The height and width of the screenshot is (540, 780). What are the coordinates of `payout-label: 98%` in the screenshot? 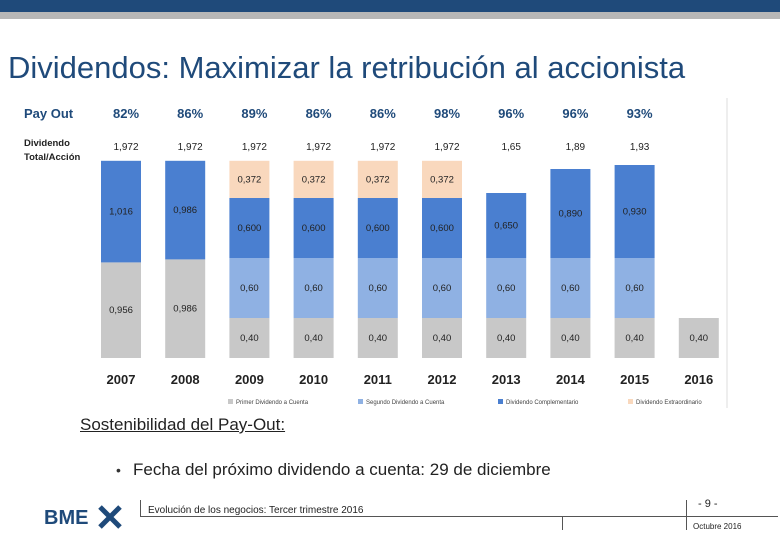 It's located at (447, 113).